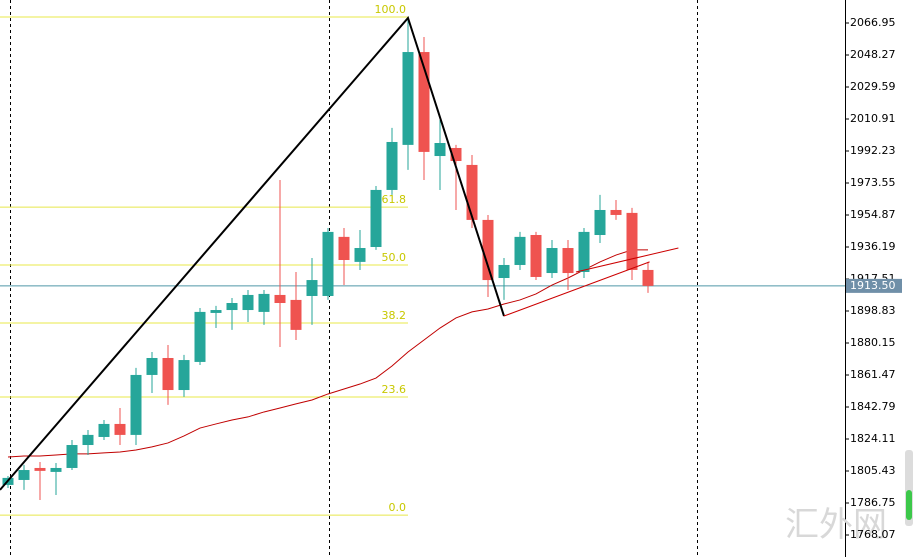  Describe the element at coordinates (394, 199) in the screenshot. I see `fib-label: 61.8` at that location.